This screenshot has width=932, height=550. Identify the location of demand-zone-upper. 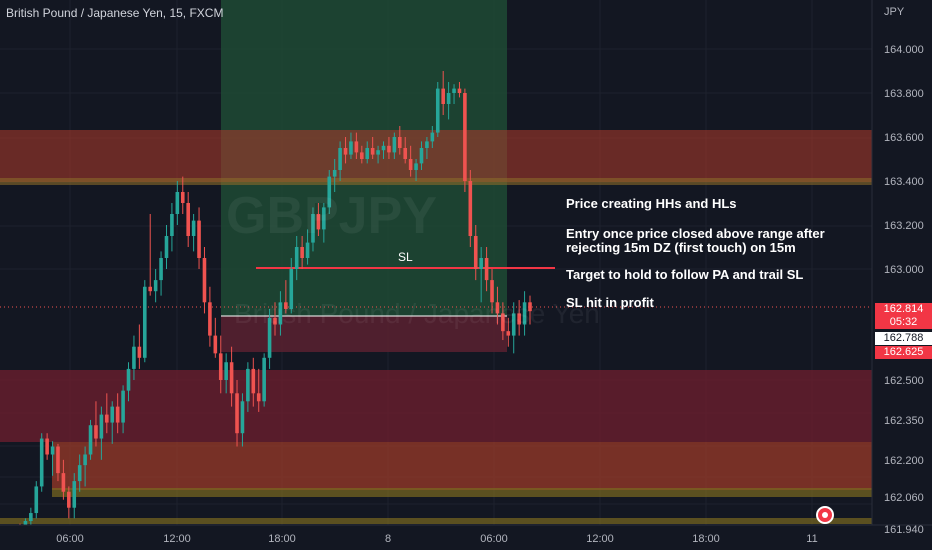
(436, 406).